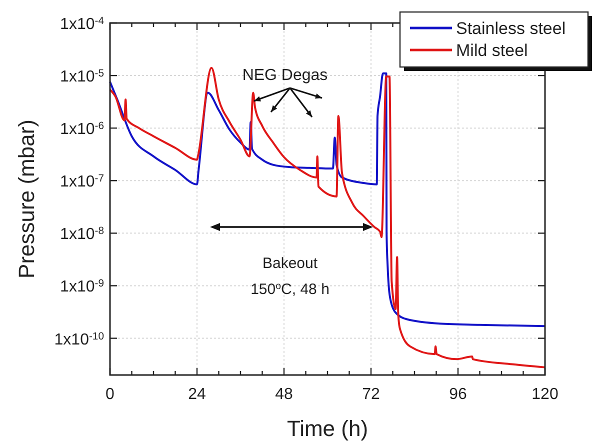 The image size is (594, 447). I want to click on y-tick-label: 1x10$^{-9}$, so click(82, 287).